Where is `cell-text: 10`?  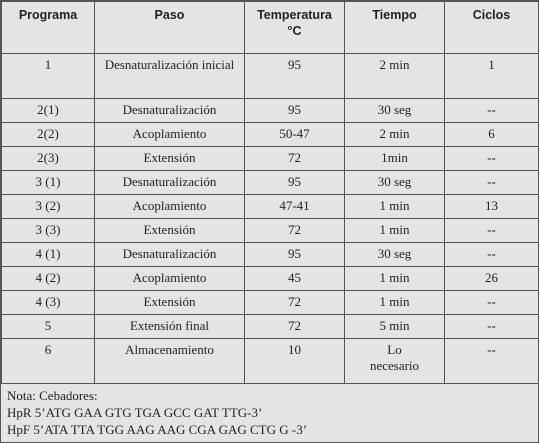
cell-text: 10 is located at coordinates (294, 349).